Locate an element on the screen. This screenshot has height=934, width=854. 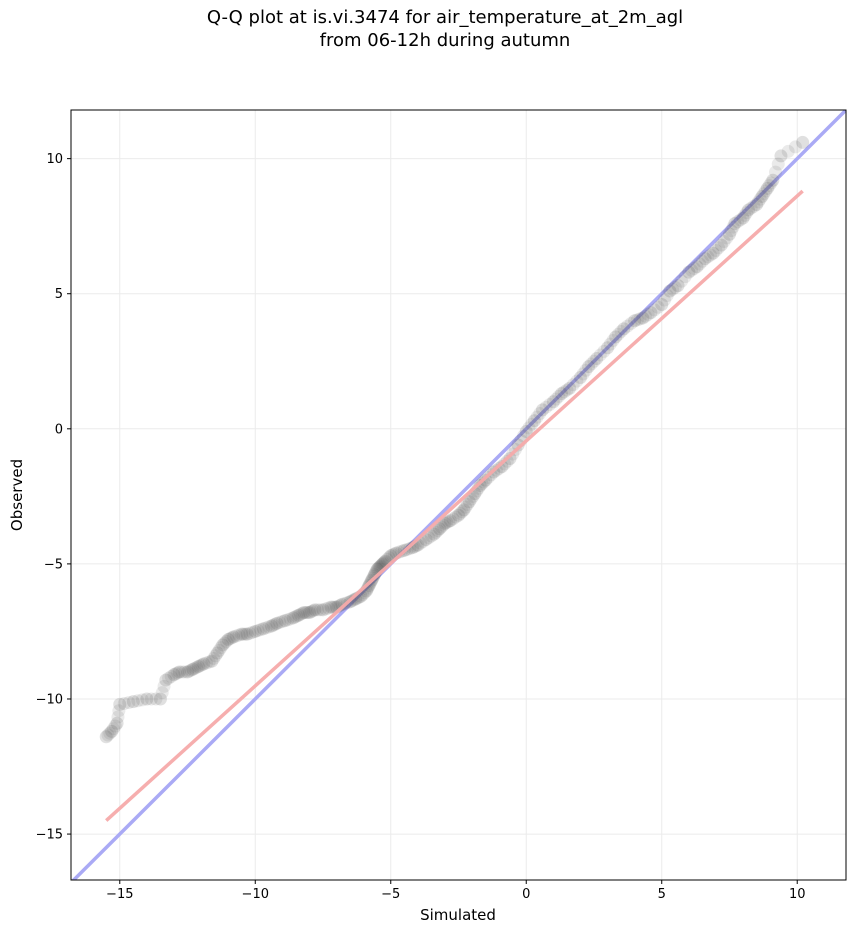
y-tick-label: −10 is located at coordinates (49, 699).